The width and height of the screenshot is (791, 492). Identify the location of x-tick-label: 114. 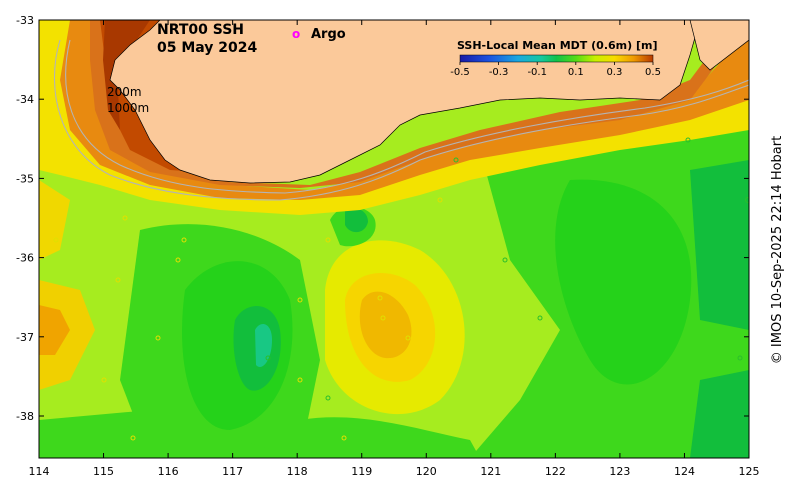
(39, 471).